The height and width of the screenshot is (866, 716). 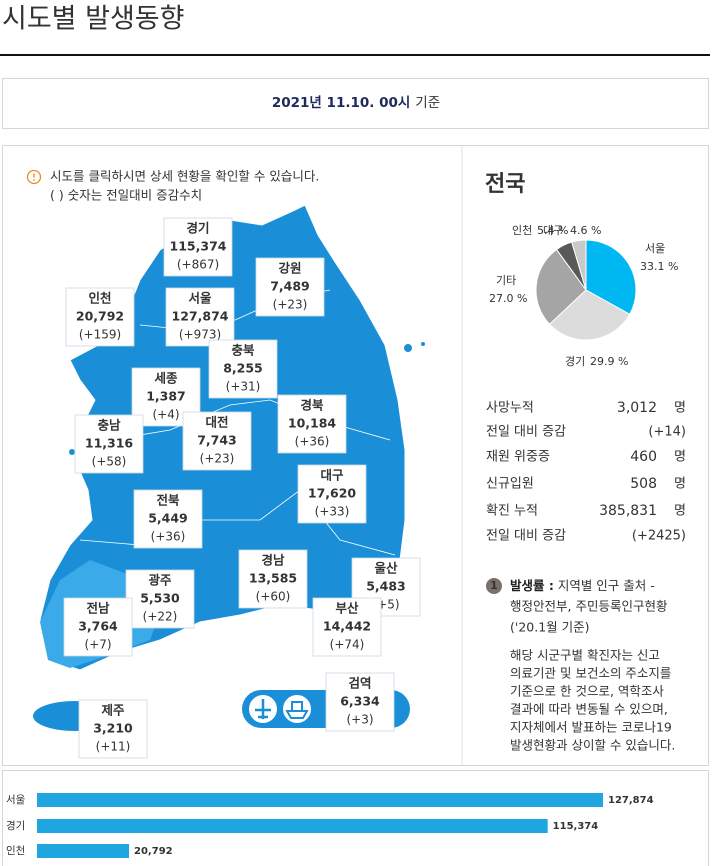 What do you see at coordinates (512, 511) in the screenshot?
I see `stat-label: 확진 누적` at bounding box center [512, 511].